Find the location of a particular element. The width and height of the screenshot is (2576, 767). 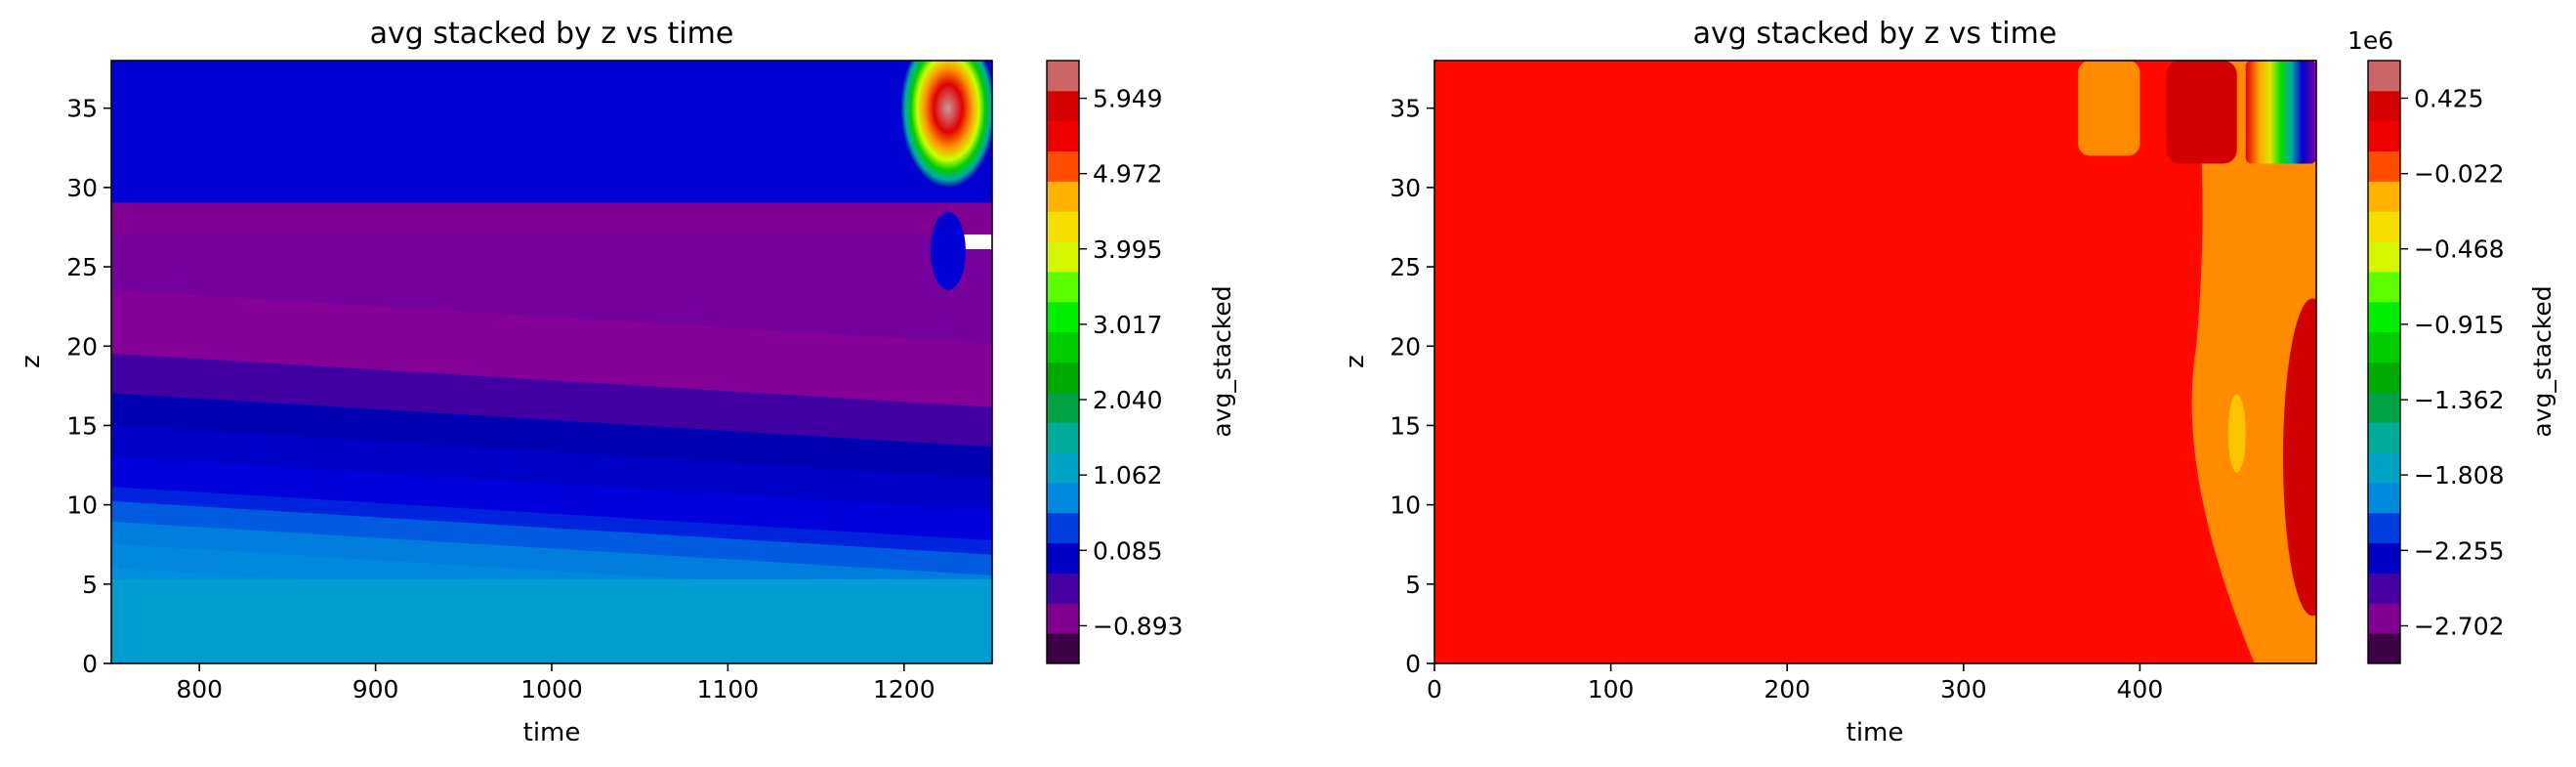

colorbar-tick-label: −2.255 is located at coordinates (2460, 550).